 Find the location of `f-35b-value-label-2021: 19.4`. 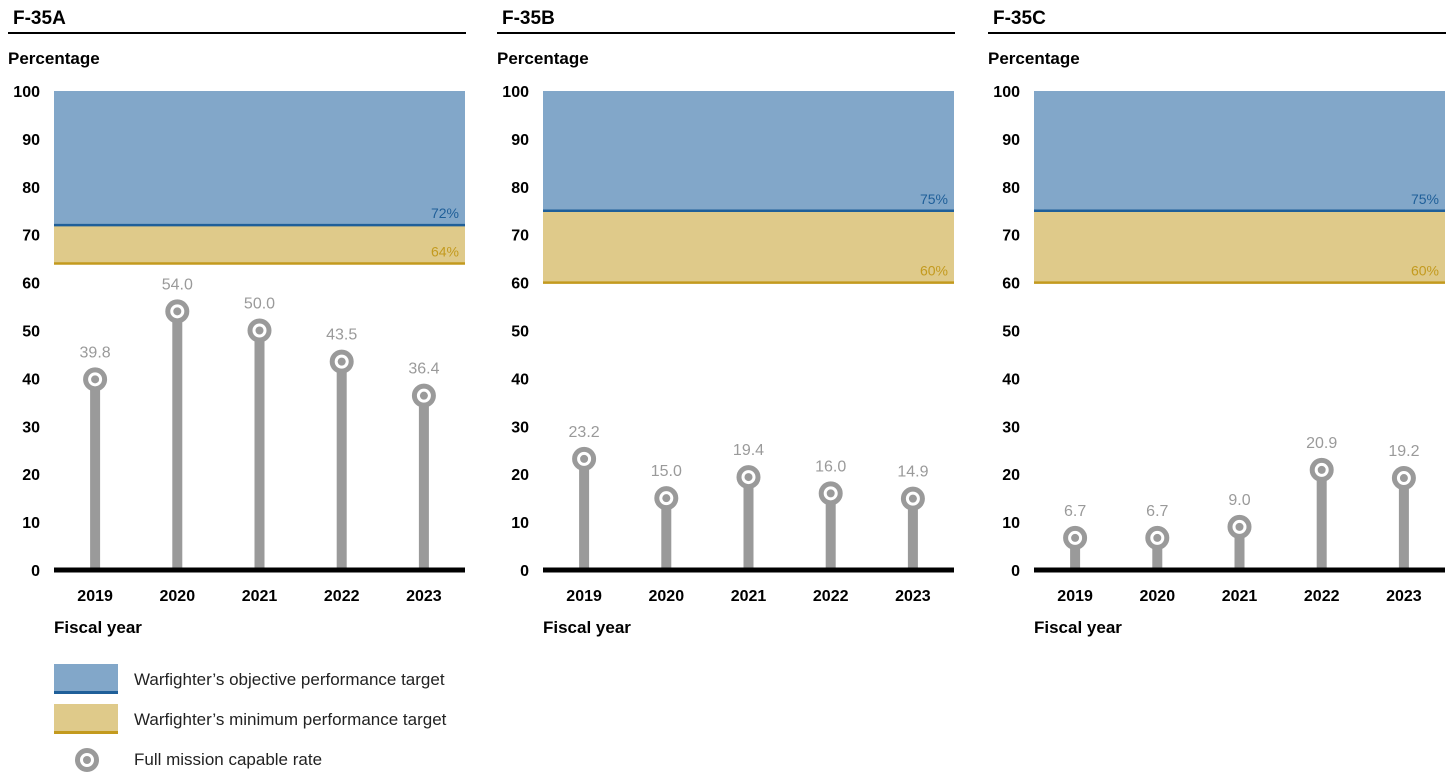

f-35b-value-label-2021: 19.4 is located at coordinates (748, 450).